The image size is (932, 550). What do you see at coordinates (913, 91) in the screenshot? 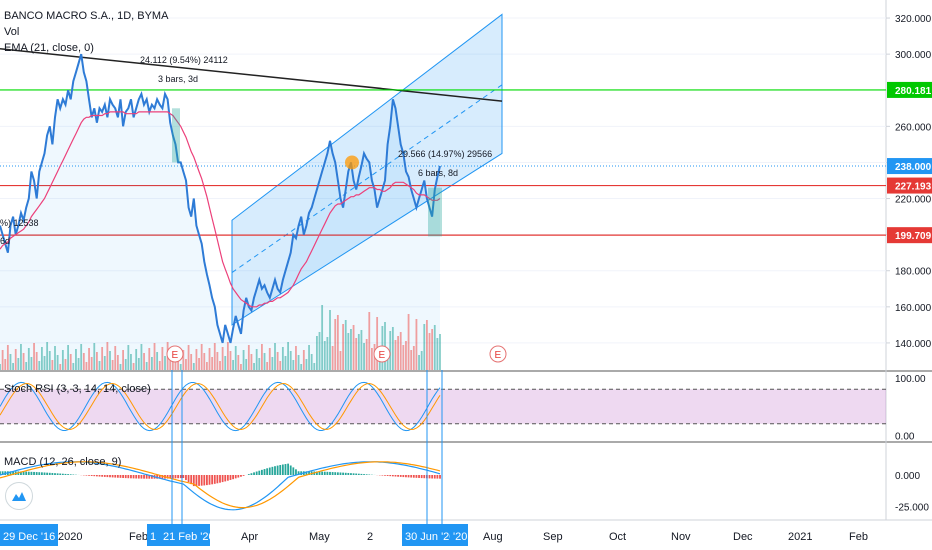
I see `price-axis-label-text: 280.181` at bounding box center [913, 91].